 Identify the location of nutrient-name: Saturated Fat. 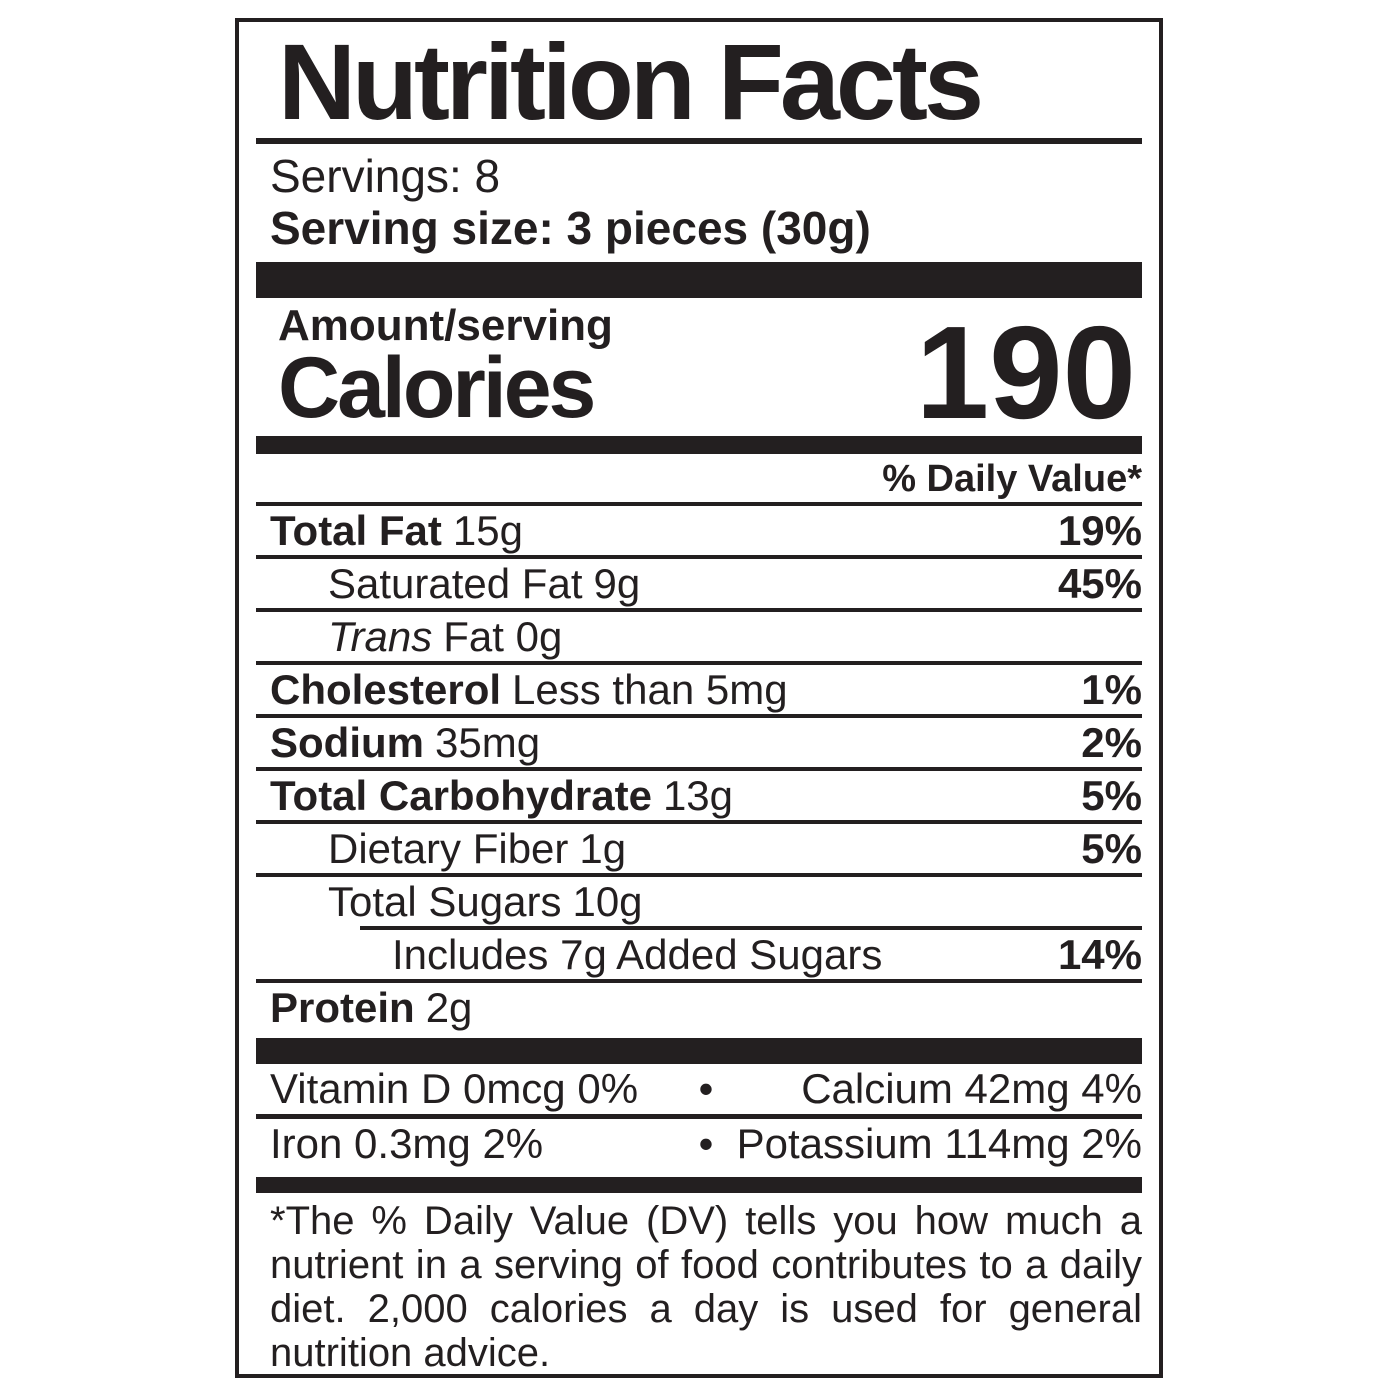
(455, 583).